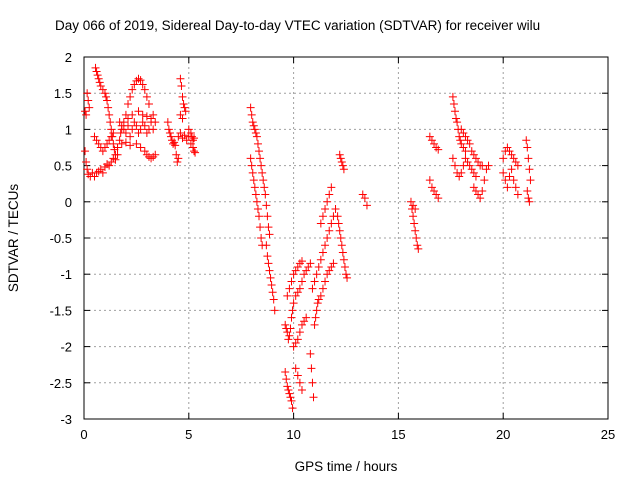  What do you see at coordinates (61, 310) in the screenshot?
I see `y-tick-label: -1.5` at bounding box center [61, 310].